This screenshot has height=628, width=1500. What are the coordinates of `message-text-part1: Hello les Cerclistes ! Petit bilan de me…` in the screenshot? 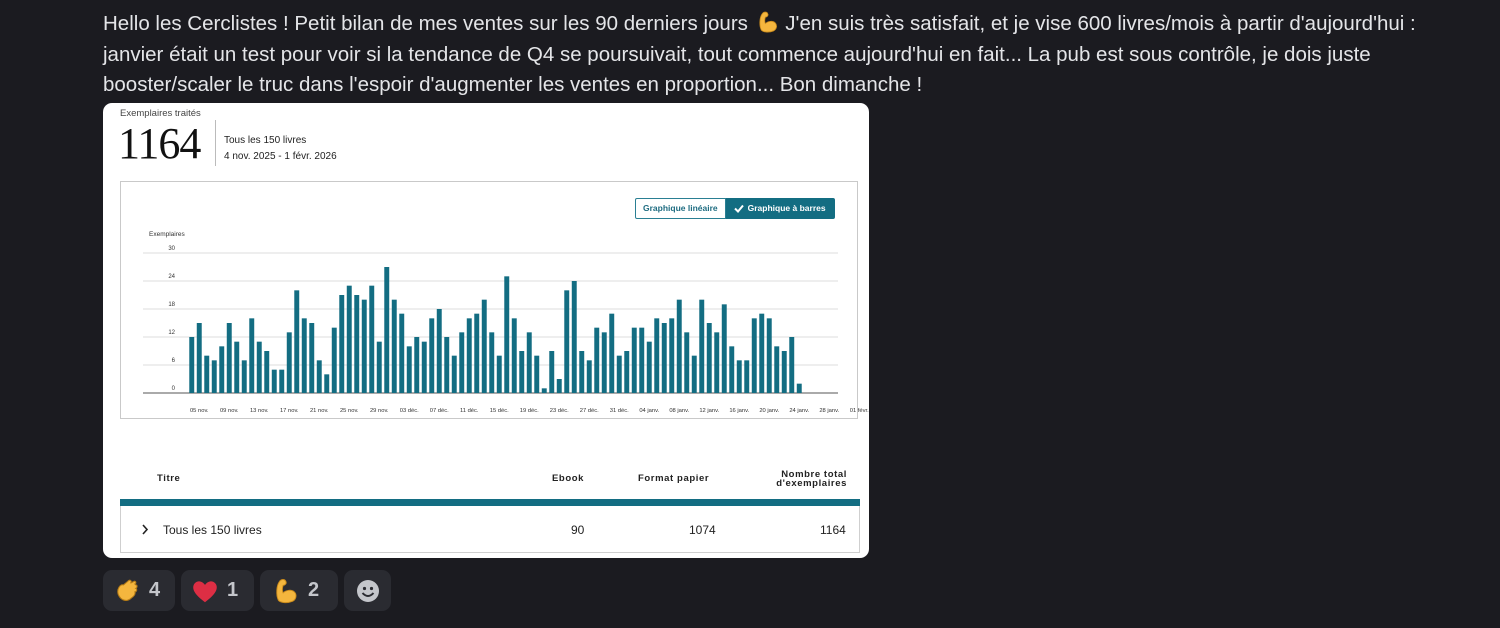 It's located at (428, 23).